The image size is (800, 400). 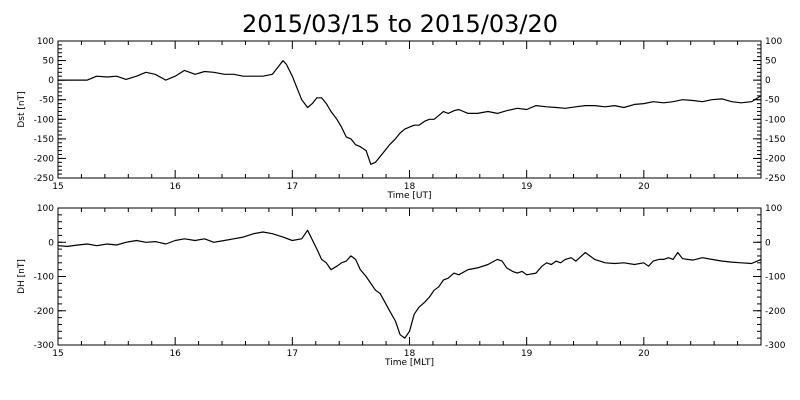 I want to click on y-tick-label: -250, so click(x=44, y=179).